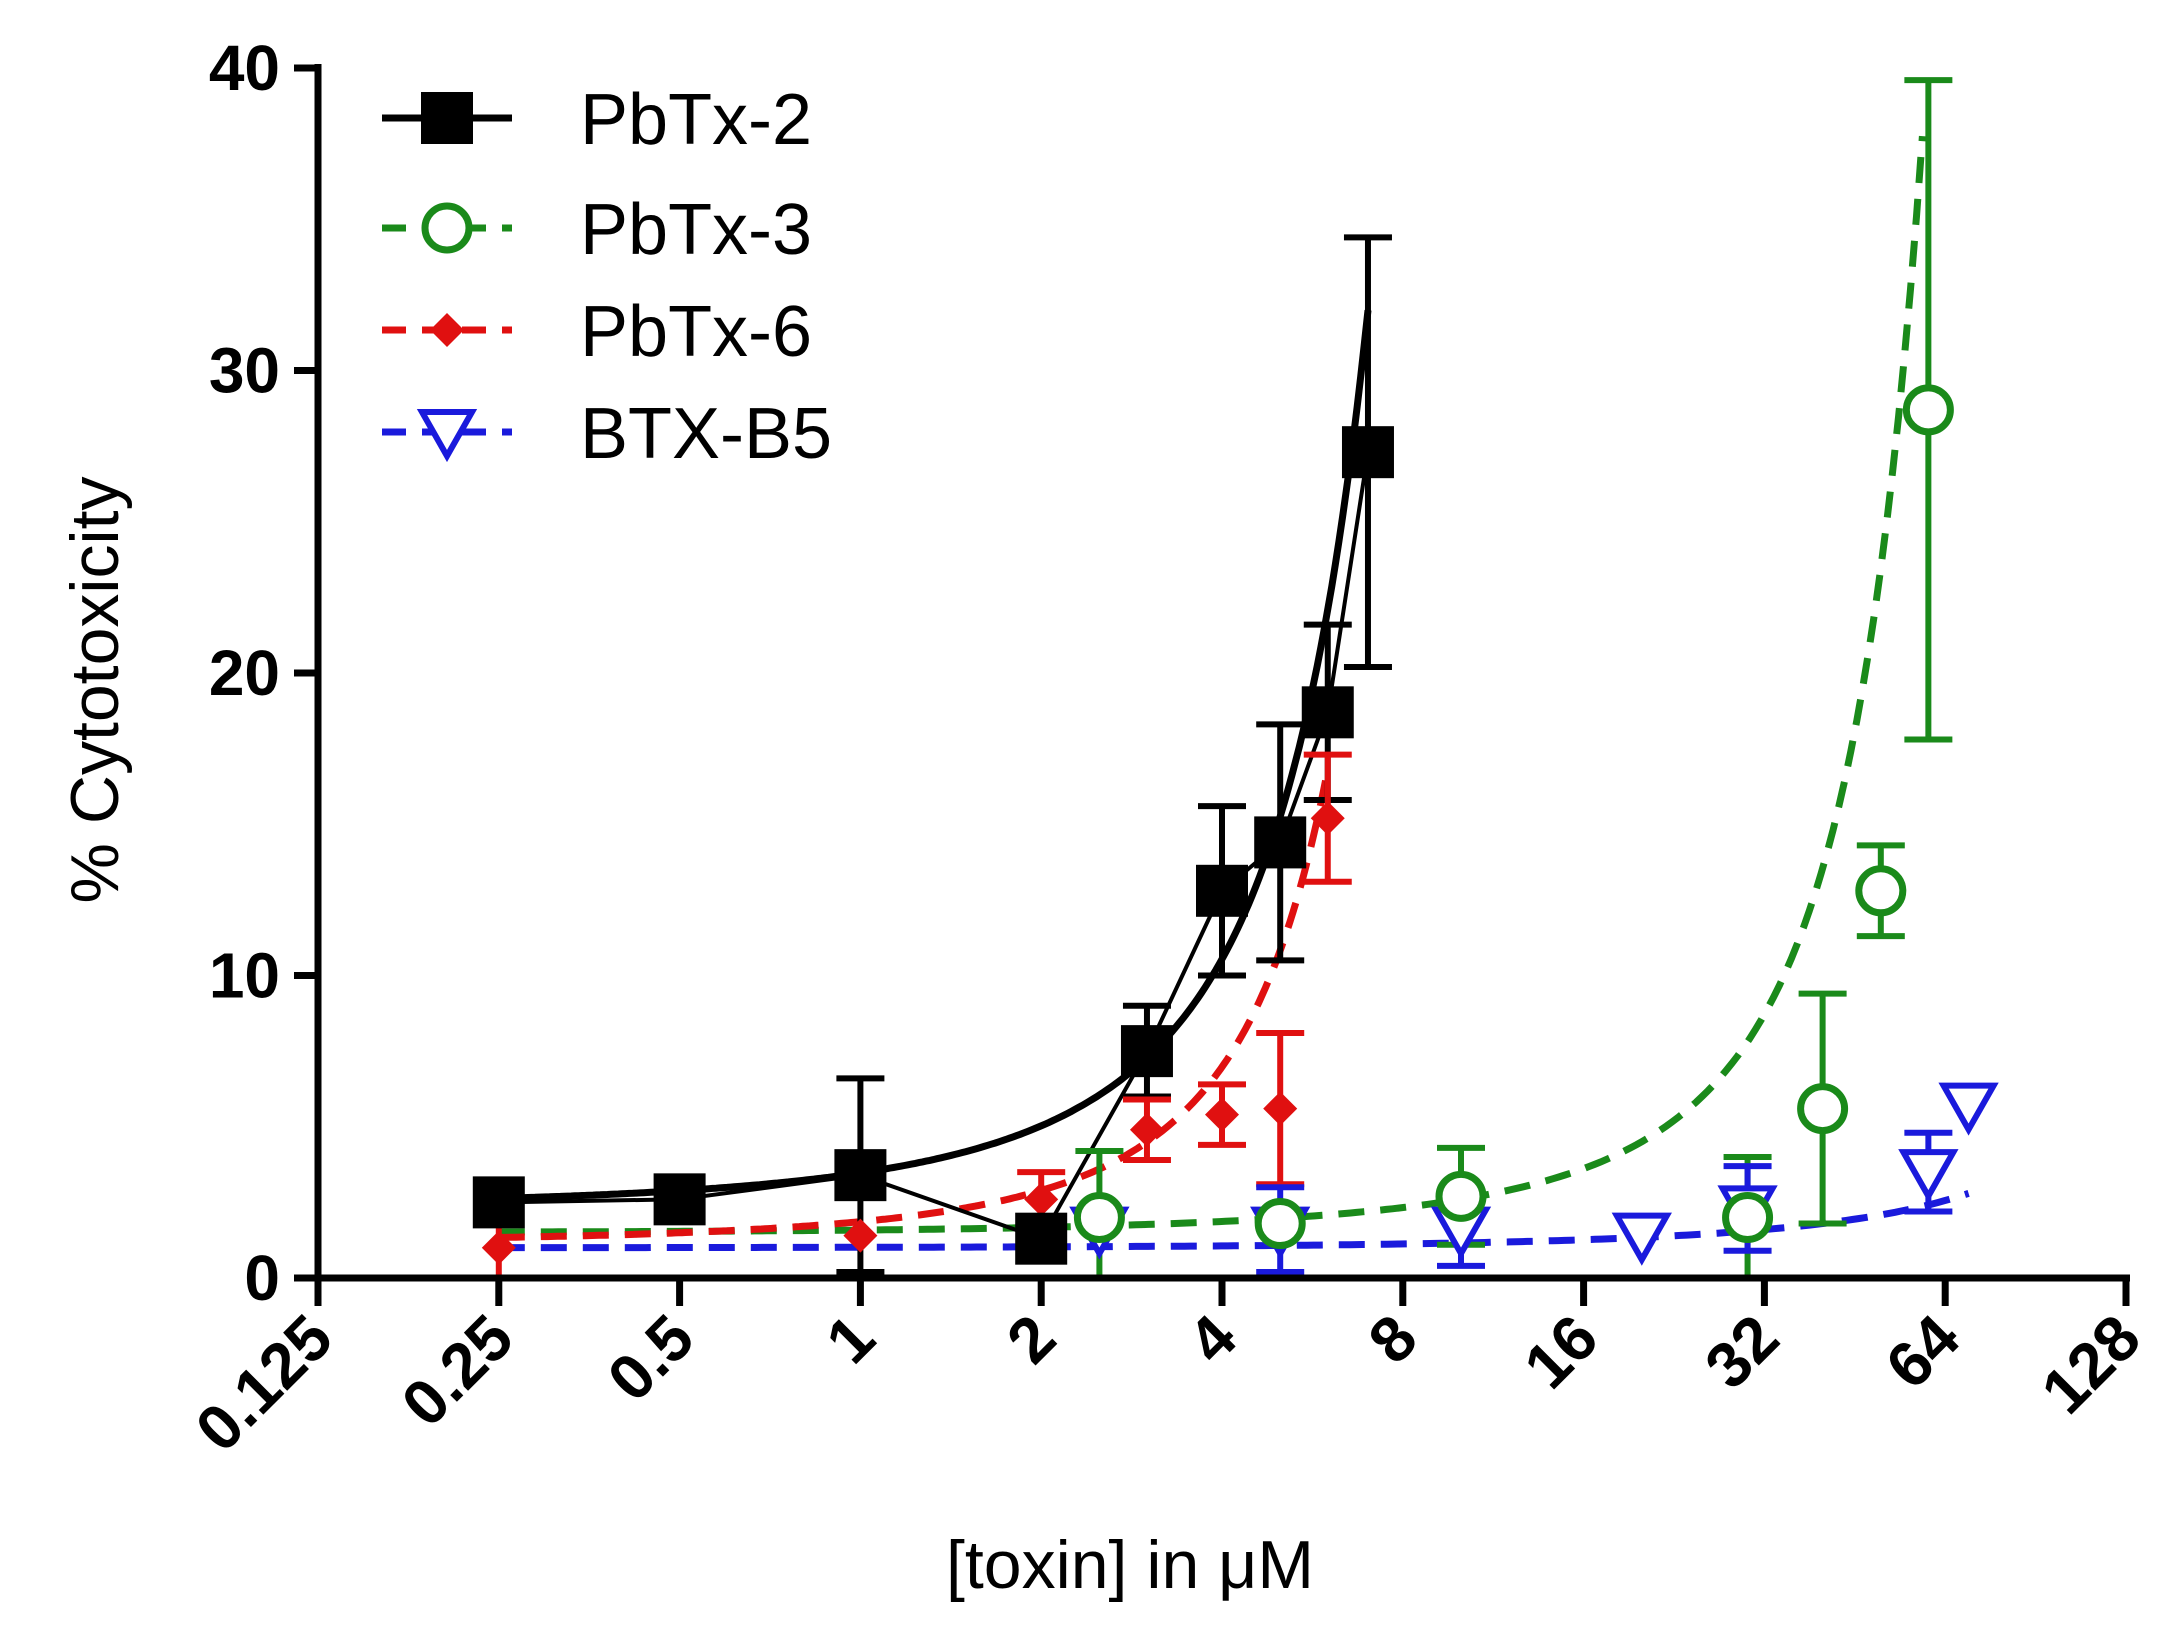 The height and width of the screenshot is (1630, 2168). Describe the element at coordinates (1923, 1352) in the screenshot. I see `x-tick-label: 64` at that location.